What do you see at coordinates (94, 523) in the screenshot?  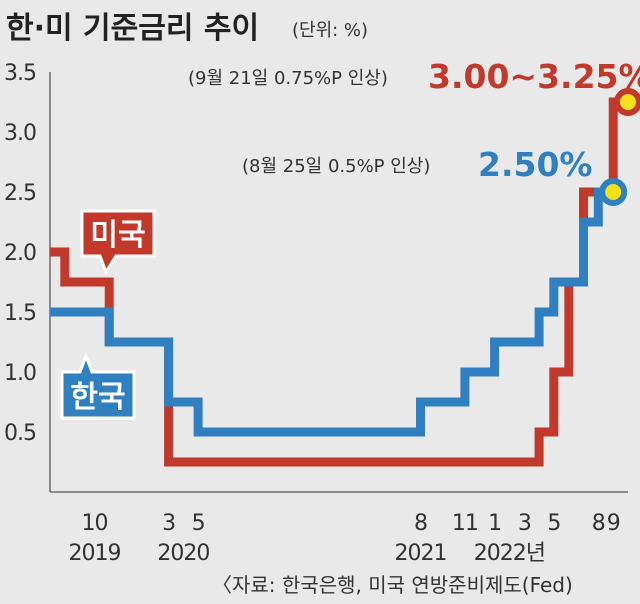 I see `x-tick-label: 10` at bounding box center [94, 523].